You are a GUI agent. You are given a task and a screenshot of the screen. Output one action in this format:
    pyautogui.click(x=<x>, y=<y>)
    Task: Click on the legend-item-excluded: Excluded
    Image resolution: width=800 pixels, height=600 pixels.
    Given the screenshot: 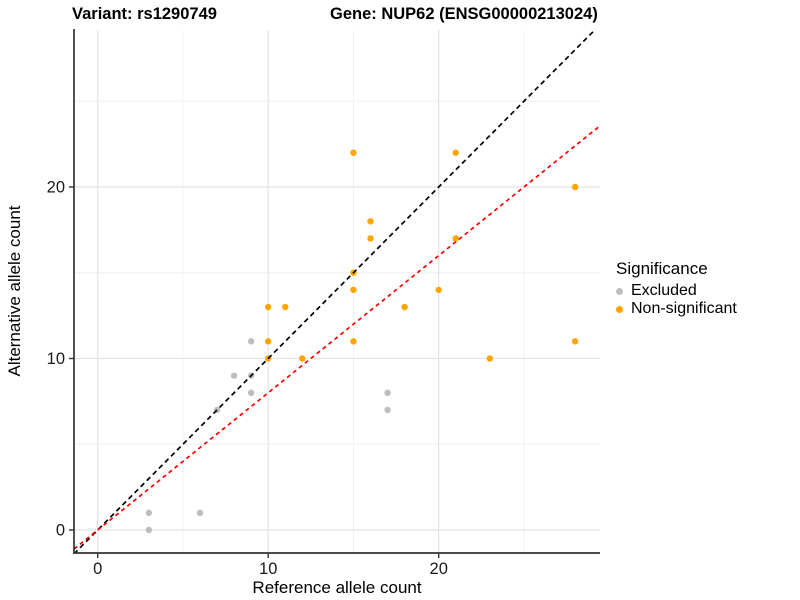 What is the action you would take?
    pyautogui.click(x=676, y=291)
    